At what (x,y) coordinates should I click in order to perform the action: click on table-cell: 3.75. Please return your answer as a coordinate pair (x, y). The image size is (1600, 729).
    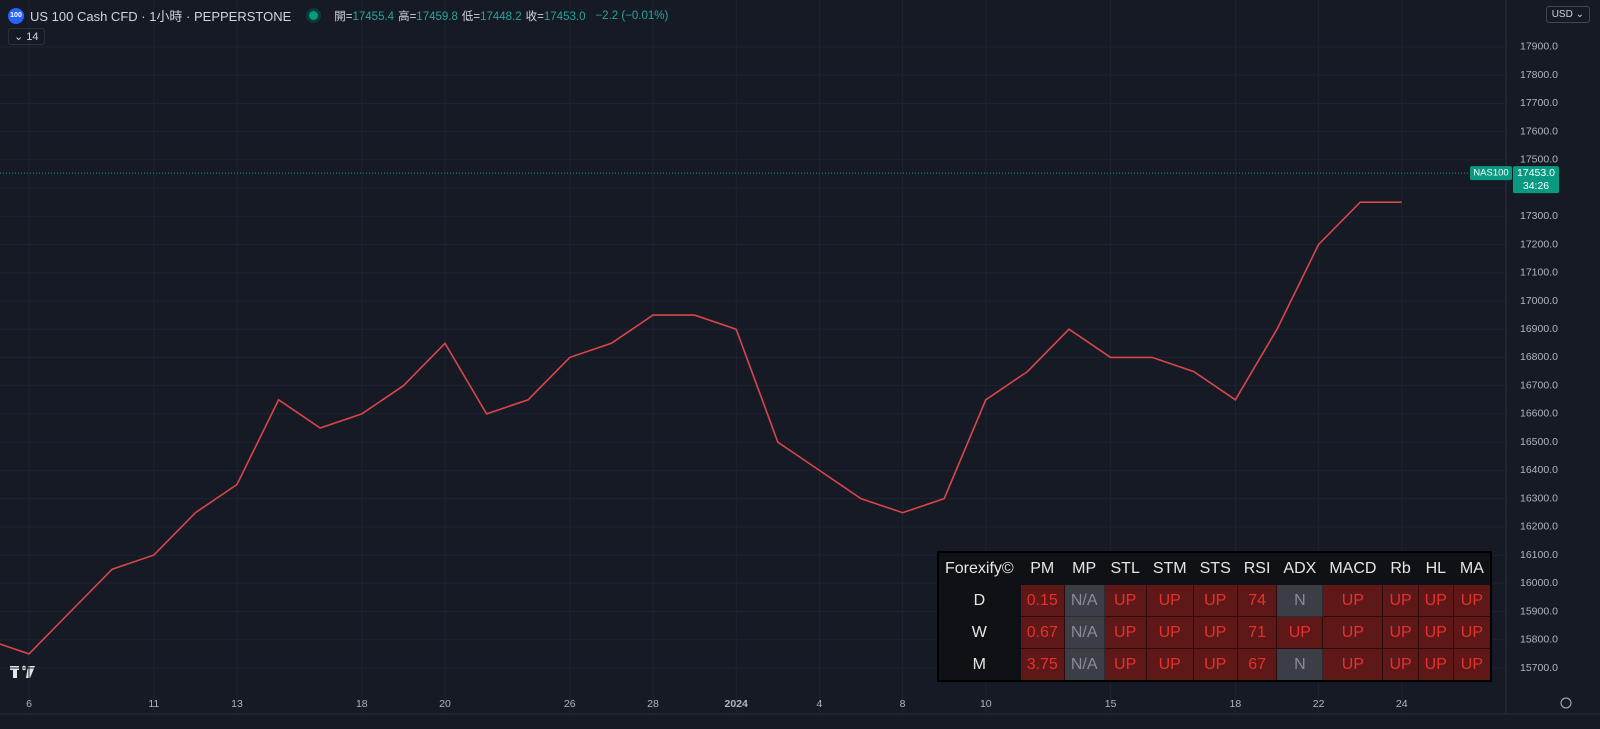
    Looking at the image, I should click on (1042, 665).